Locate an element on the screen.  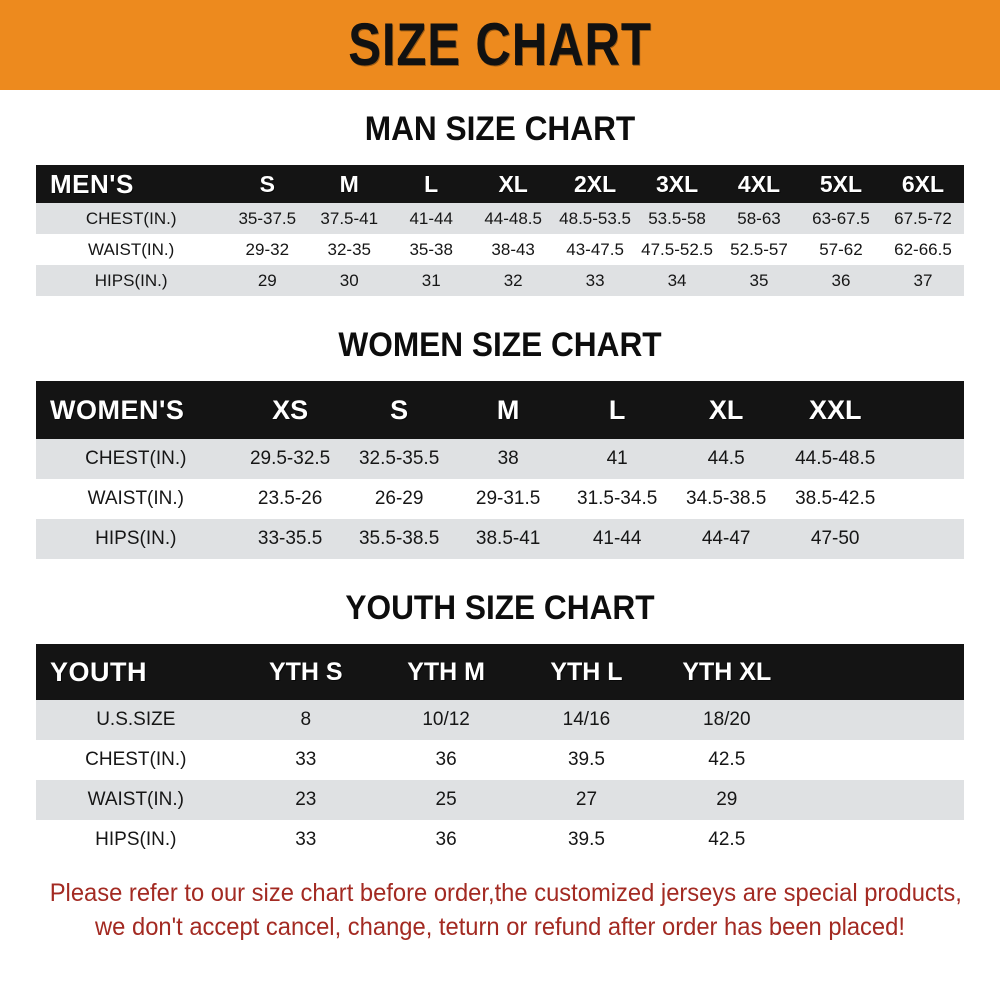
youth-cell-1-0: 33 is located at coordinates (306, 759).